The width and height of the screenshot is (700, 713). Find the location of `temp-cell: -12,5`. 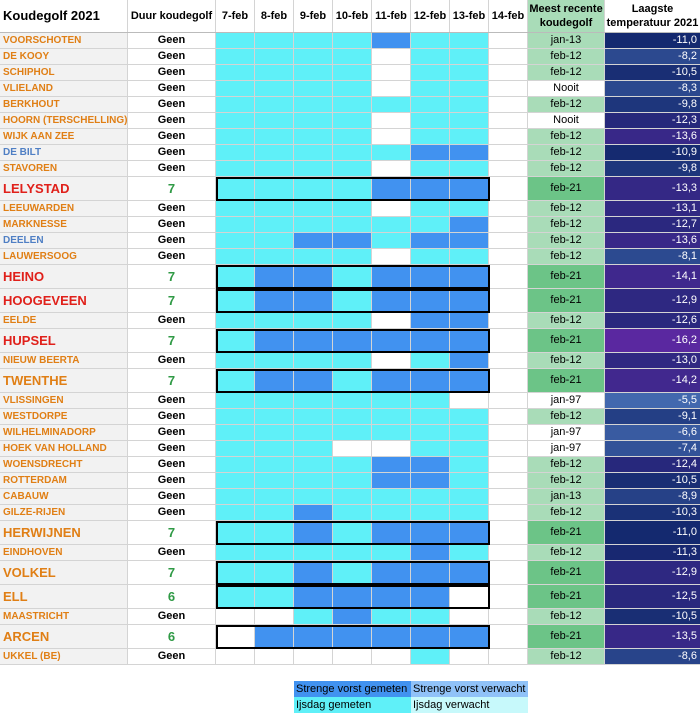

temp-cell: -12,5 is located at coordinates (652, 596).